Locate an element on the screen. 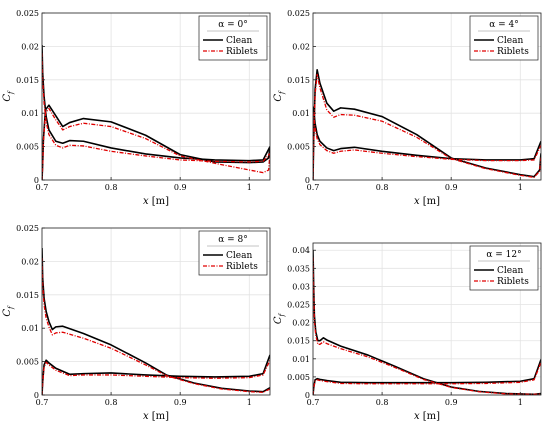 This screenshot has width=550, height=428. y-tick-label: 0.03 is located at coordinates (301, 286).